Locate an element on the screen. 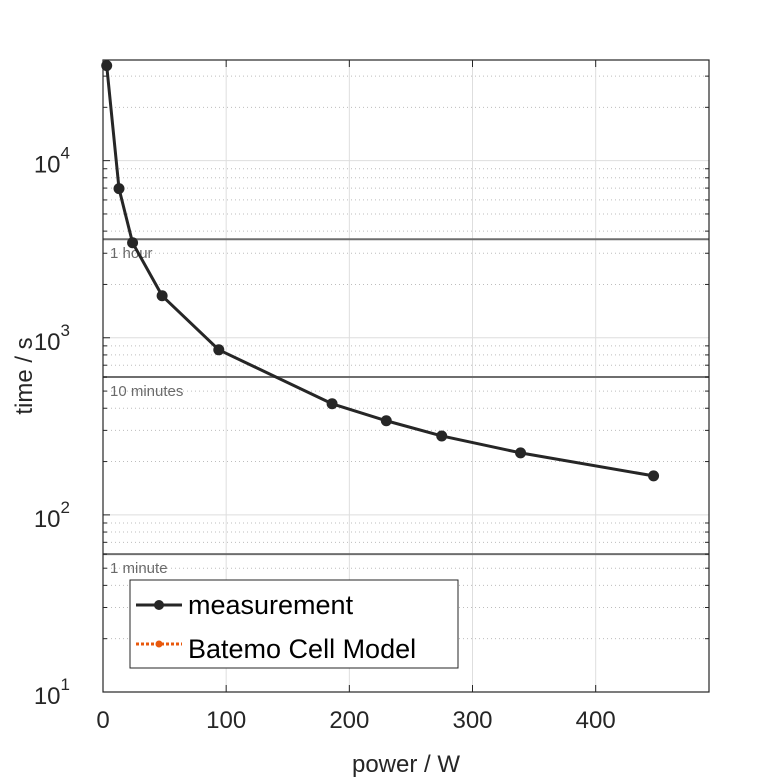 Image resolution: width=781 pixels, height=781 pixels. y-tick-exponent: 4 is located at coordinates (65, 153).